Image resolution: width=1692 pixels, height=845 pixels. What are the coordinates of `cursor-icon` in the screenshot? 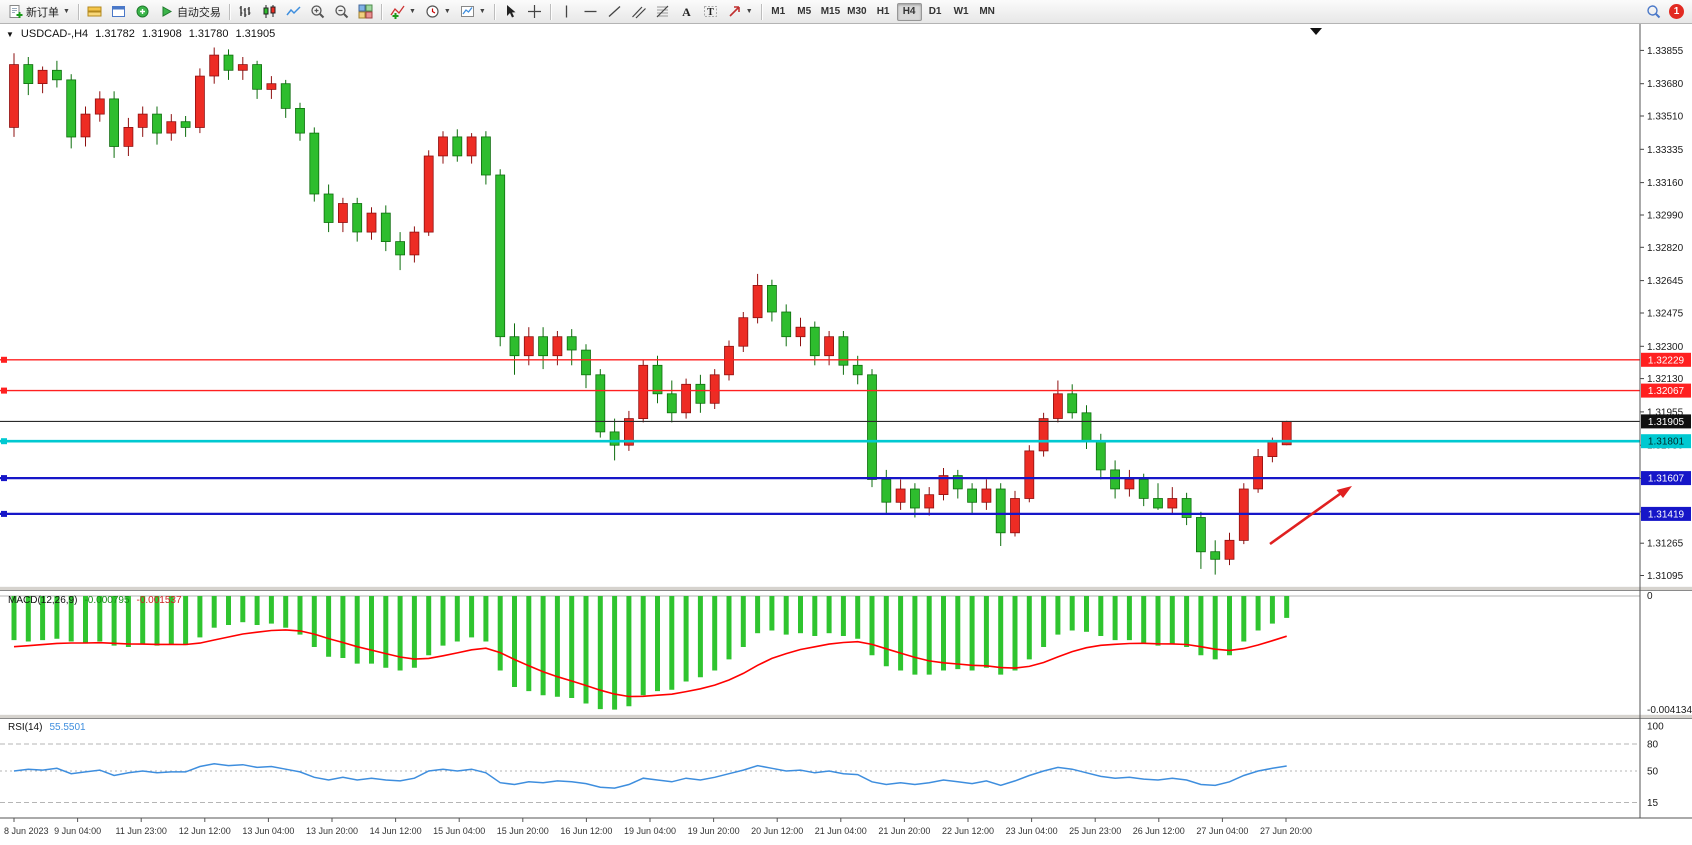 It's located at (511, 11).